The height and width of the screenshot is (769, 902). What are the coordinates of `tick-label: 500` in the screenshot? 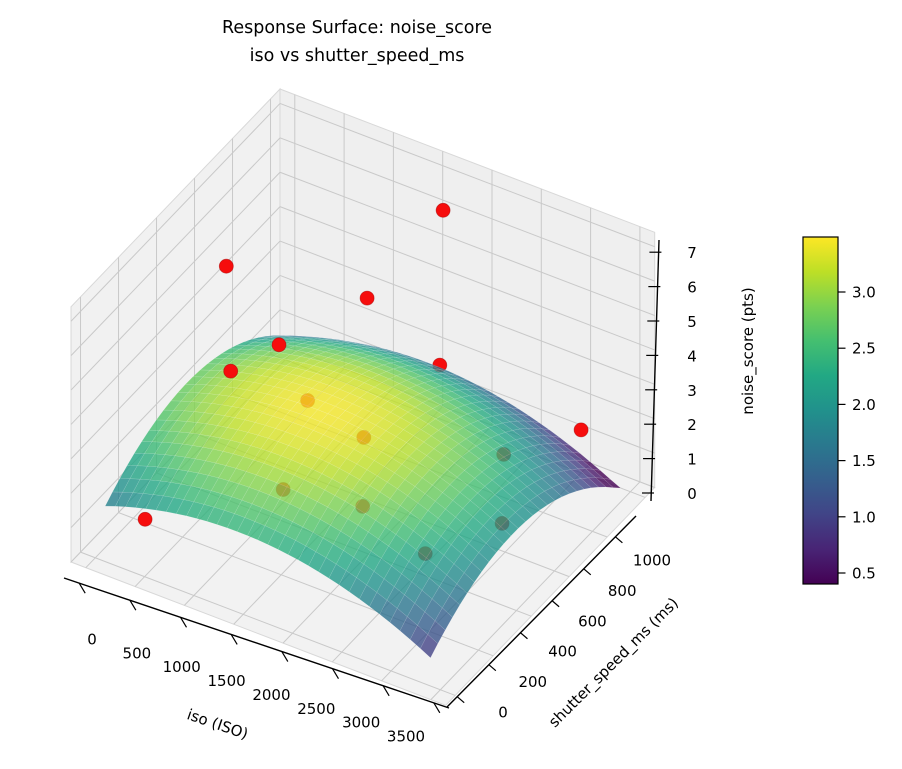 It's located at (137, 653).